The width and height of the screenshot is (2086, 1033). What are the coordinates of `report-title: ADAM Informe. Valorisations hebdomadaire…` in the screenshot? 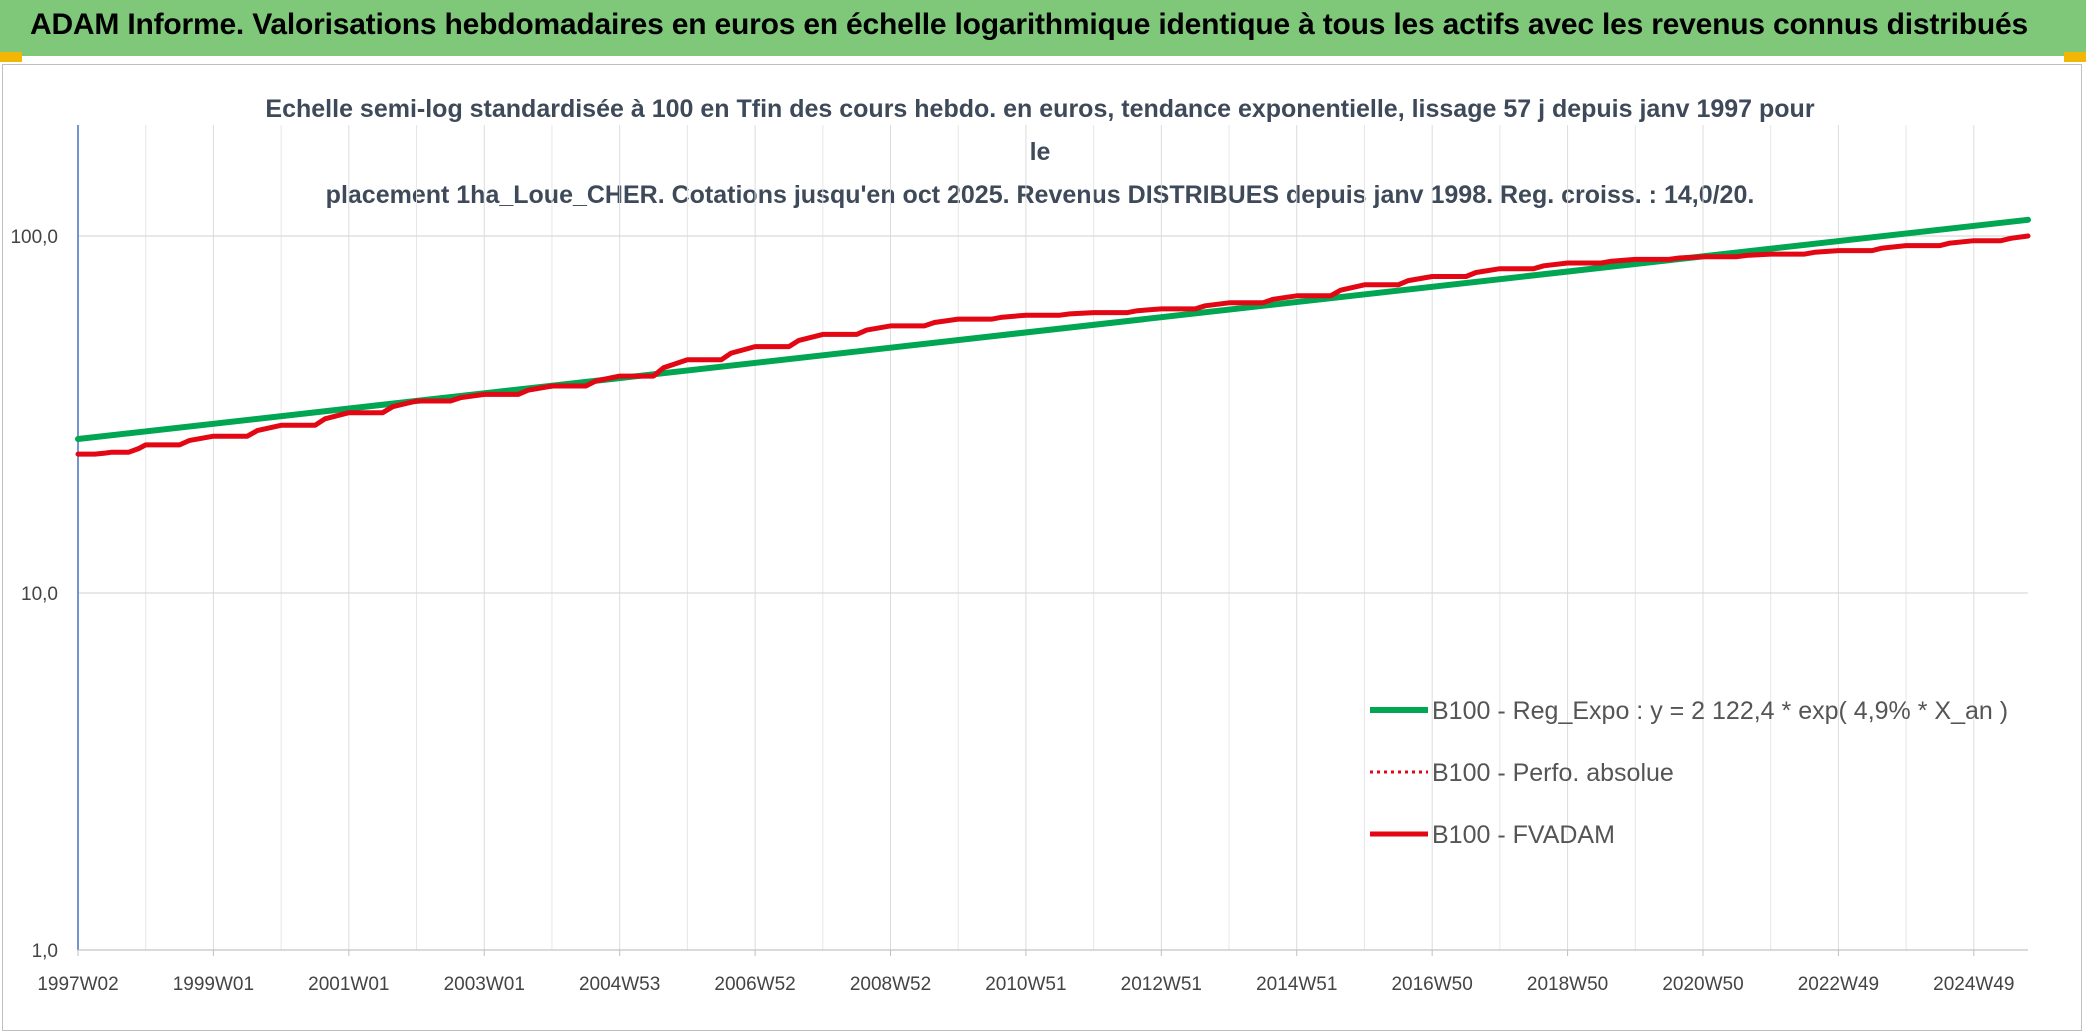 It's located at (1029, 24).